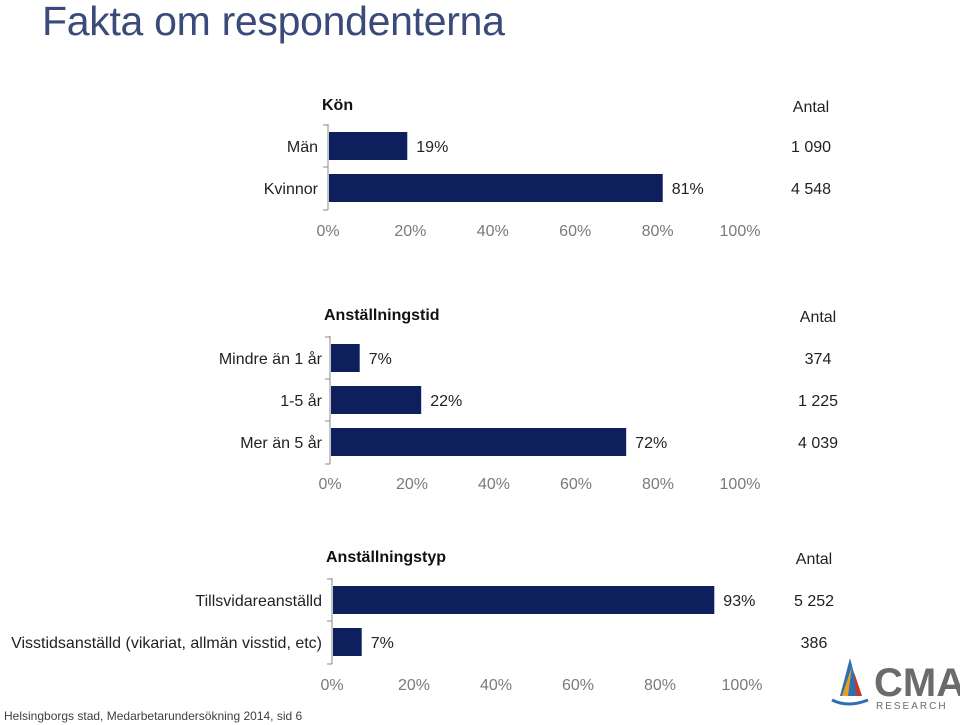  What do you see at coordinates (739, 601) in the screenshot?
I see `data-label: 93%` at bounding box center [739, 601].